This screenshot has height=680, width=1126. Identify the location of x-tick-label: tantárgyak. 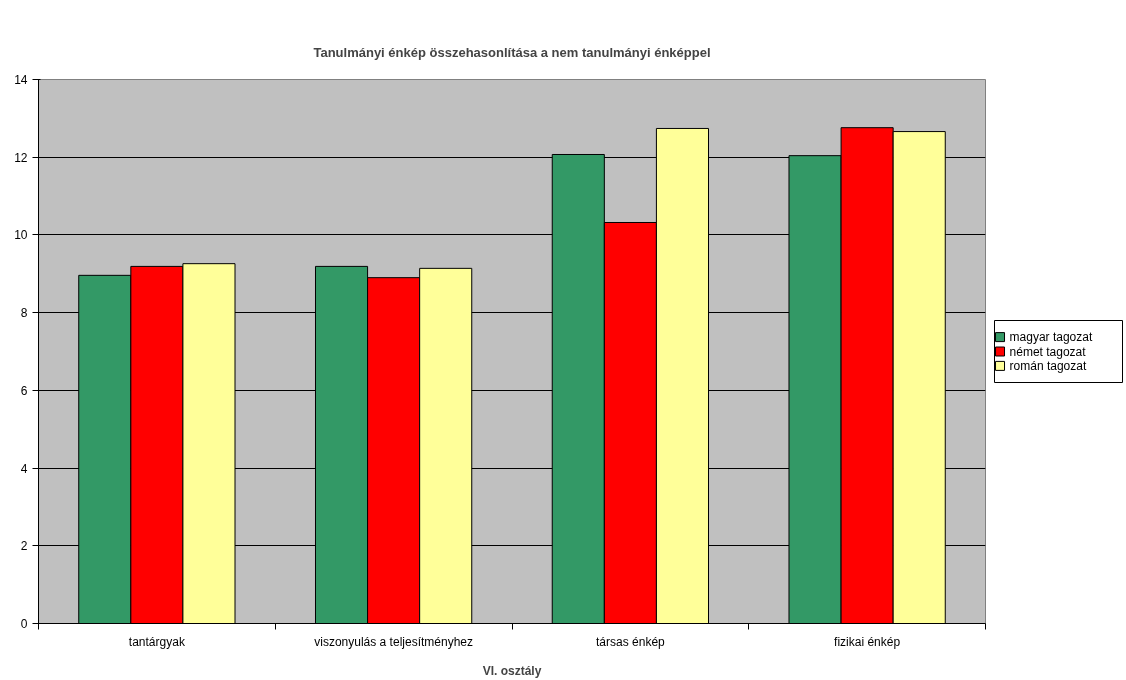
(157, 641).